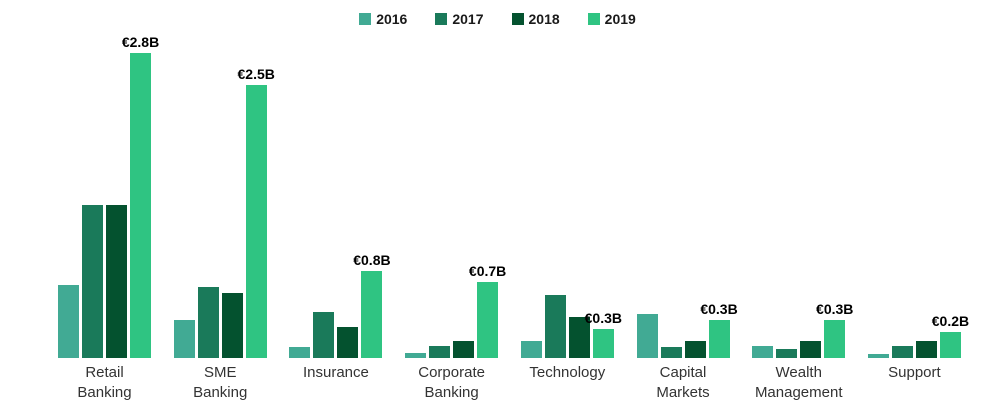 The width and height of the screenshot is (995, 416). I want to click on legend-item-2017: 2017, so click(459, 19).